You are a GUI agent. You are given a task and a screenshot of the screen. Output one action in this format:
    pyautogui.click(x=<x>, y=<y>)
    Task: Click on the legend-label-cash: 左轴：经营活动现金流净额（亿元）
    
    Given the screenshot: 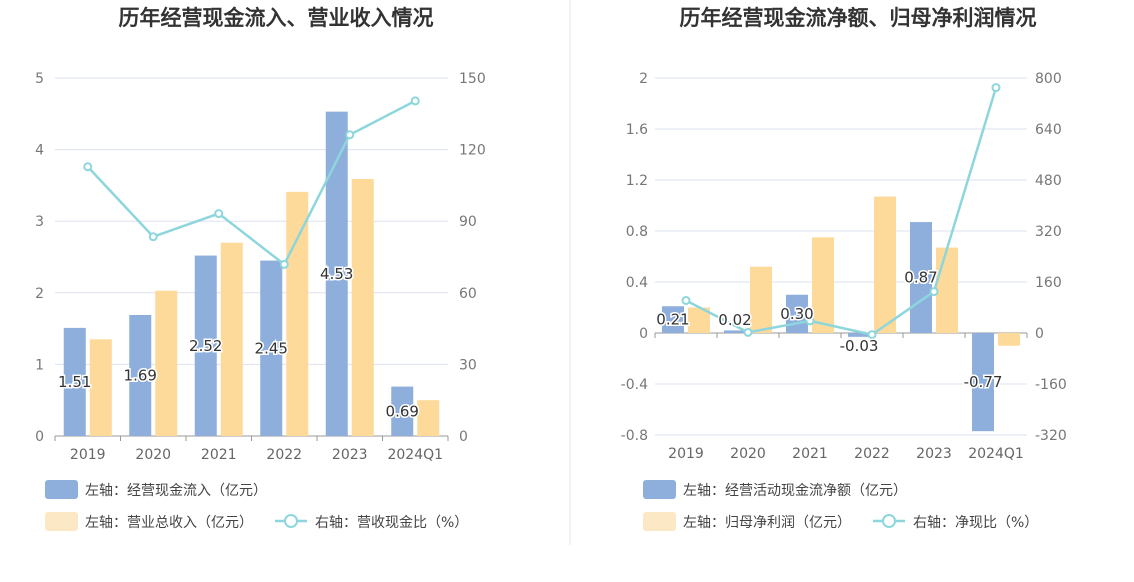 What is the action you would take?
    pyautogui.click(x=795, y=491)
    